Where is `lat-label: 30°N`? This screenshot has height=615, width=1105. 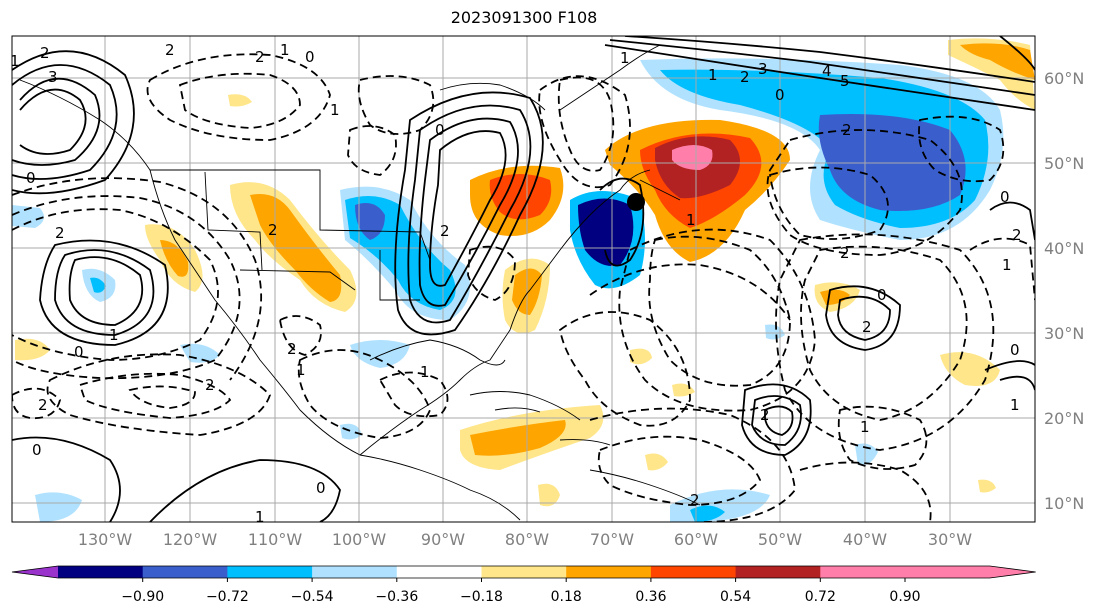 lat-label: 30°N is located at coordinates (1064, 333).